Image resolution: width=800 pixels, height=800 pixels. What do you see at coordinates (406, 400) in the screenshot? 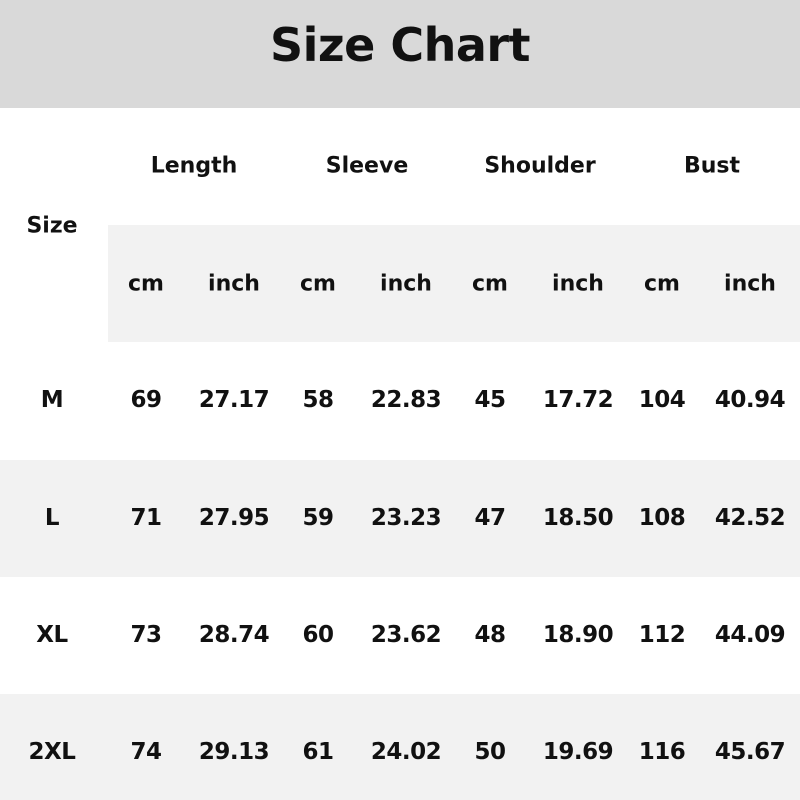
I see `value-cell: 22.83` at bounding box center [406, 400].